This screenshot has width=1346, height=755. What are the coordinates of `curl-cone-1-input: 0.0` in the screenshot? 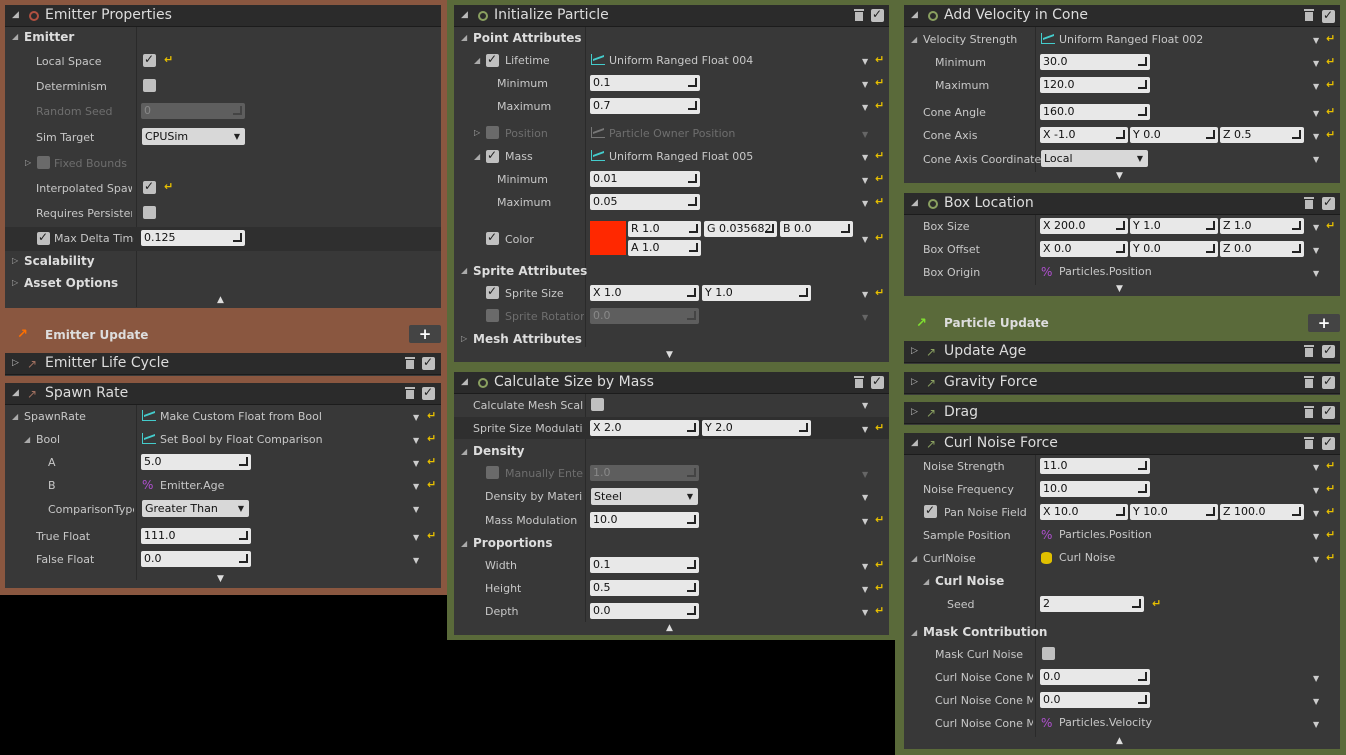 It's located at (1095, 677).